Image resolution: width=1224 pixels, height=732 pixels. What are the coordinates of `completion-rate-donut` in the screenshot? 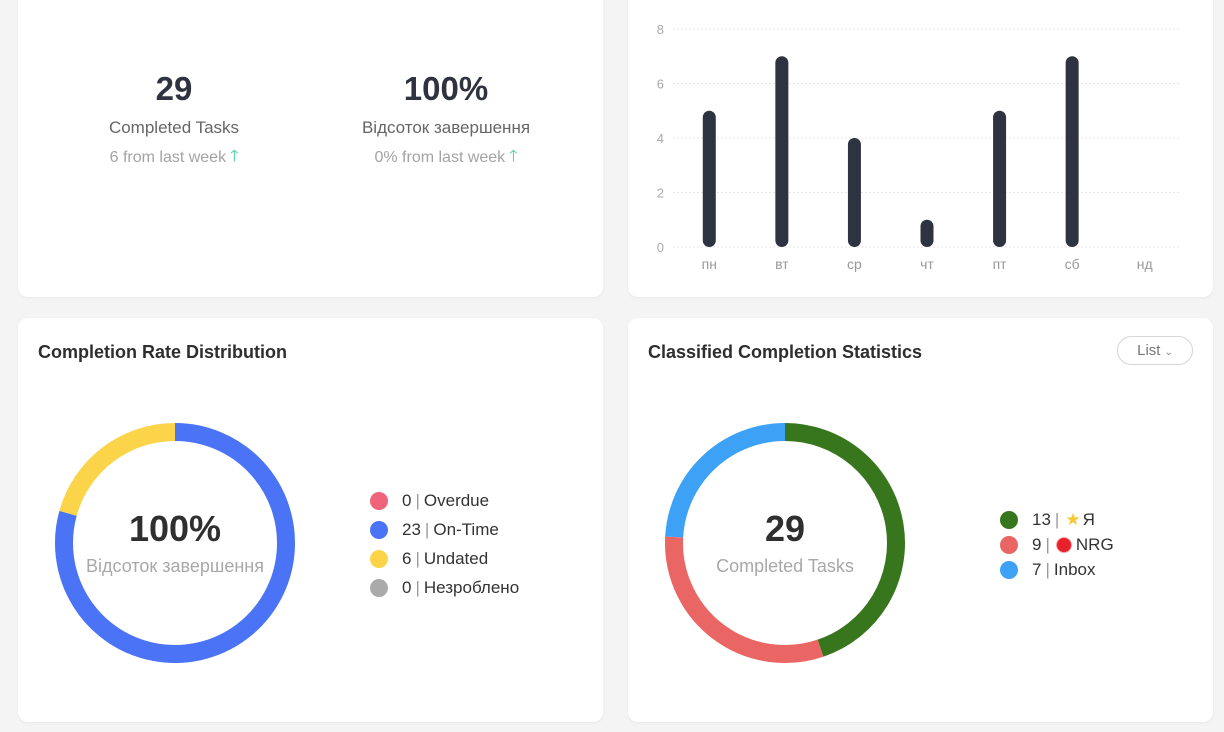 It's located at (175, 543).